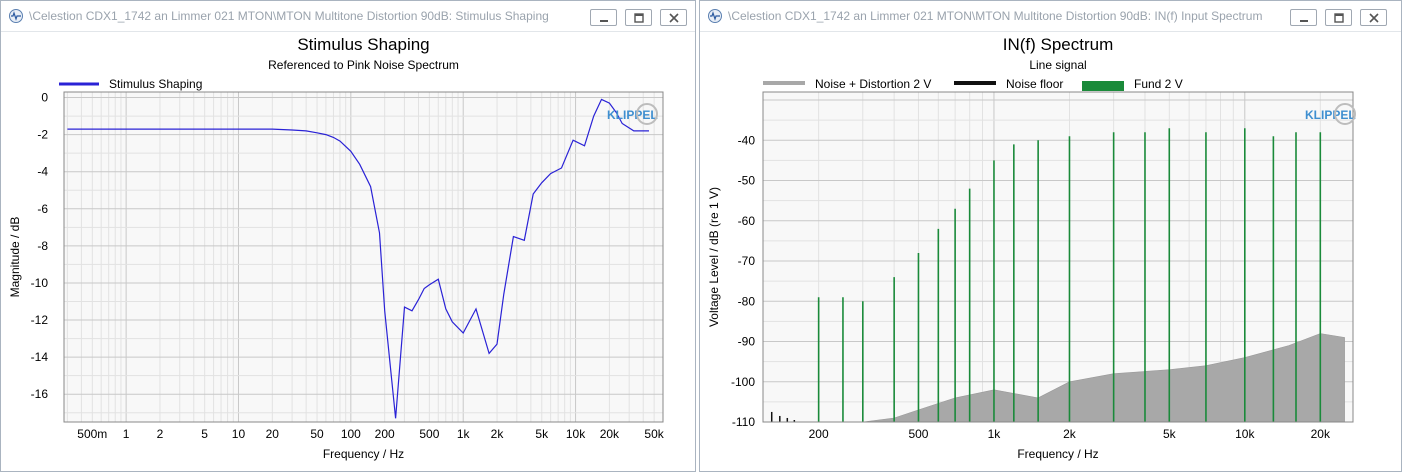  What do you see at coordinates (1034, 84) in the screenshot?
I see `legend-label: Noise floor` at bounding box center [1034, 84].